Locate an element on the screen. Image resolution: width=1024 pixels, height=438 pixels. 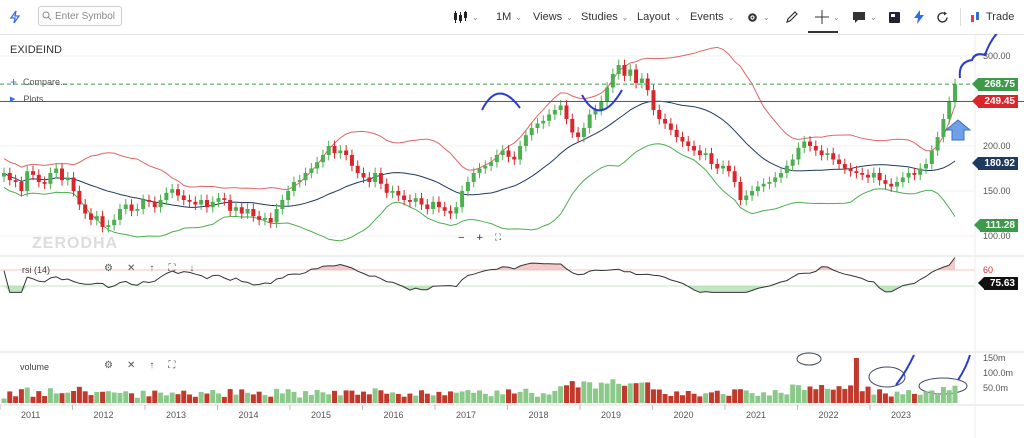
zoom-controls: − + ⛶ is located at coordinates (479, 238).